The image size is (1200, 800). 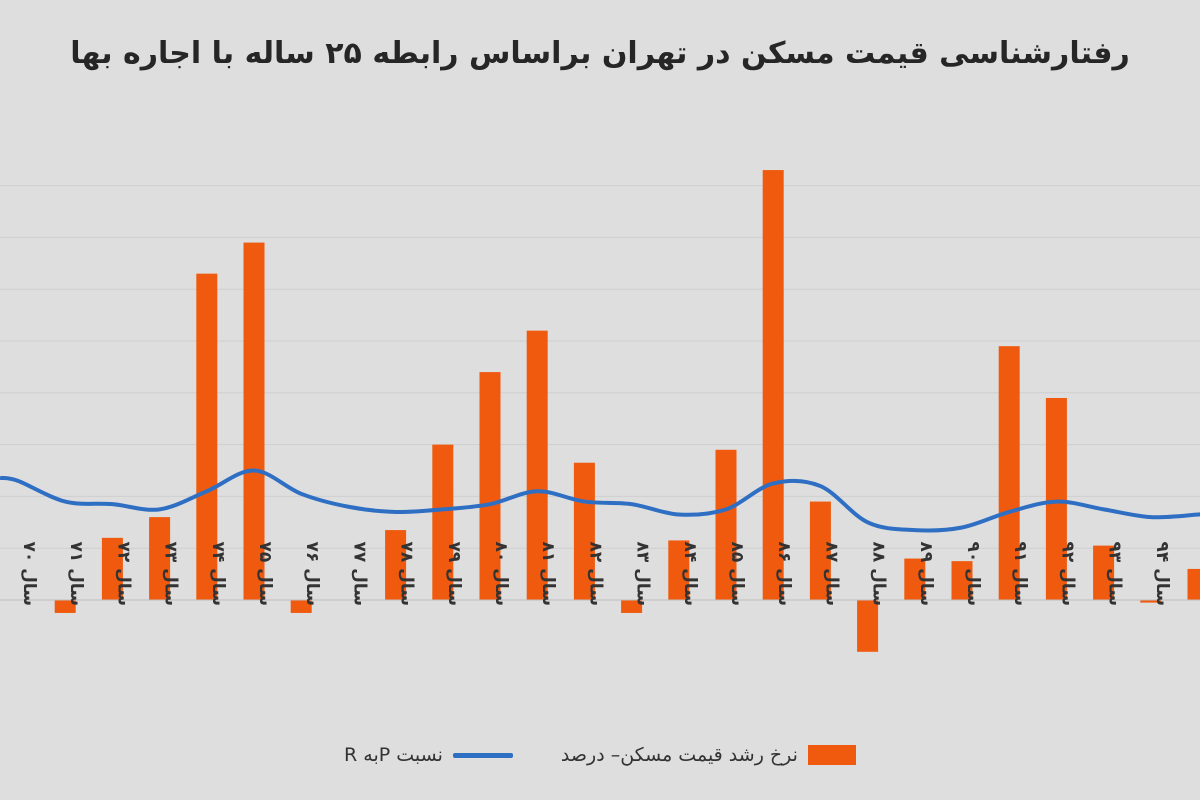 I want to click on legend-item-line: نسبت Pبه R, so click(x=428, y=755).